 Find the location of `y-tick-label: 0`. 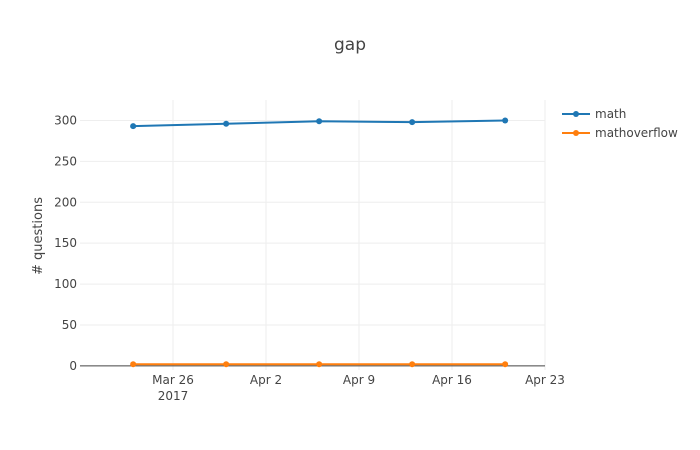

y-tick-label: 0 is located at coordinates (73, 366).